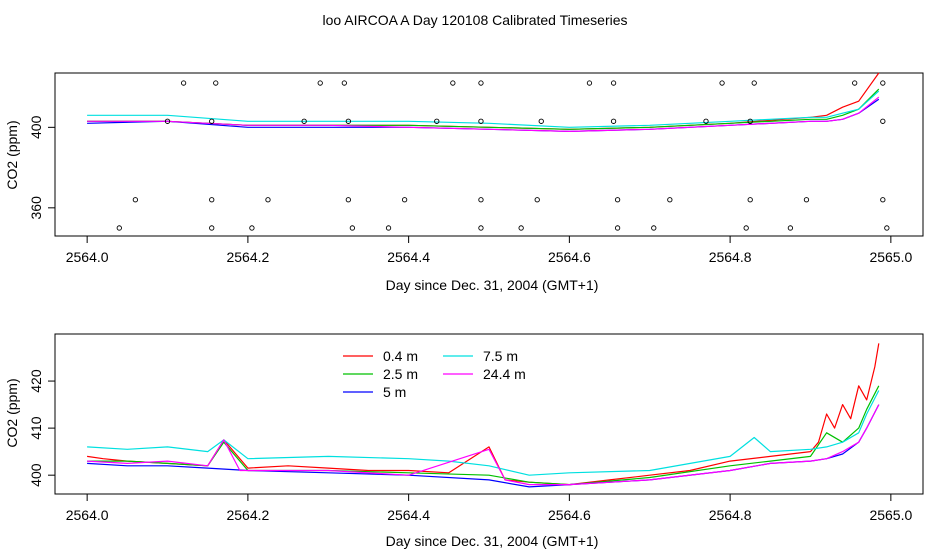 The width and height of the screenshot is (950, 550). I want to click on top-series-group, so click(483, 102).